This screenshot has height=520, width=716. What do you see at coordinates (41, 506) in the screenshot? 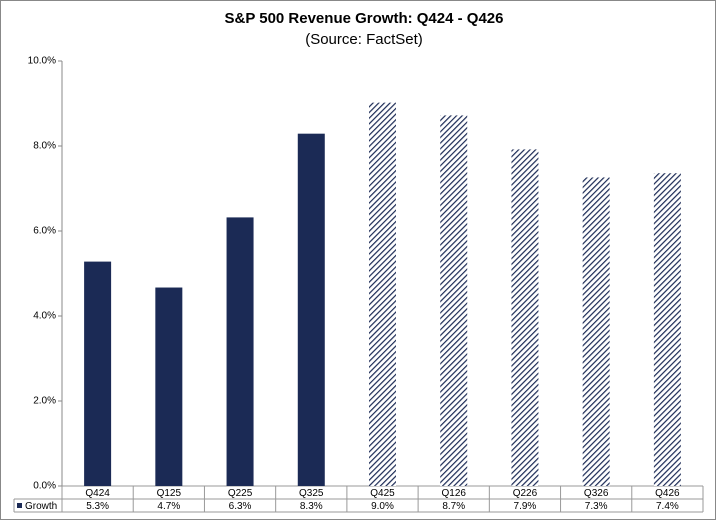
I see `legend-label: Growth` at bounding box center [41, 506].